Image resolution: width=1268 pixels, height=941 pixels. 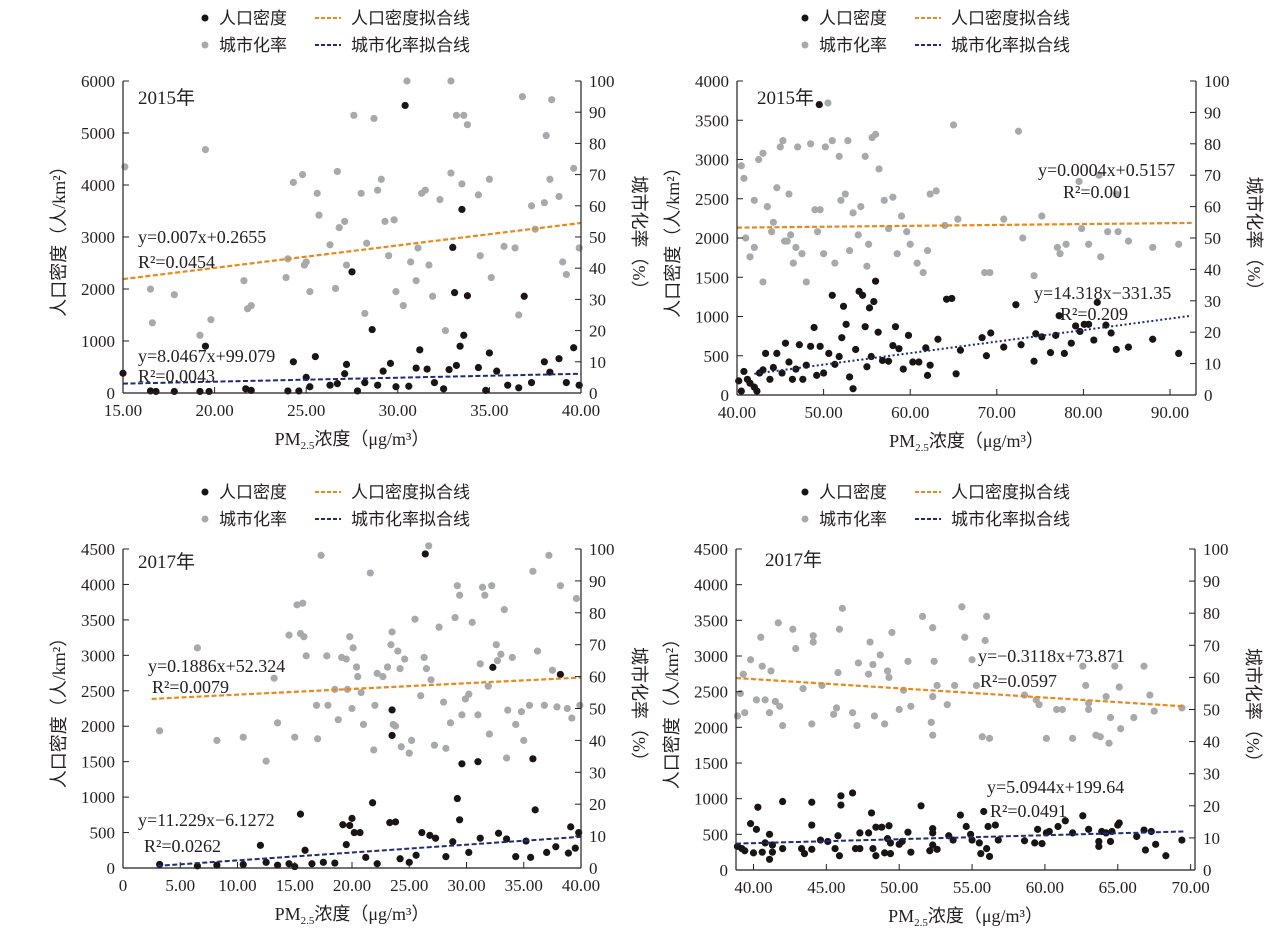 What do you see at coordinates (1010, 45) in the screenshot?
I see `legend-urban-fit-label: 城市化率拟合线` at bounding box center [1010, 45].